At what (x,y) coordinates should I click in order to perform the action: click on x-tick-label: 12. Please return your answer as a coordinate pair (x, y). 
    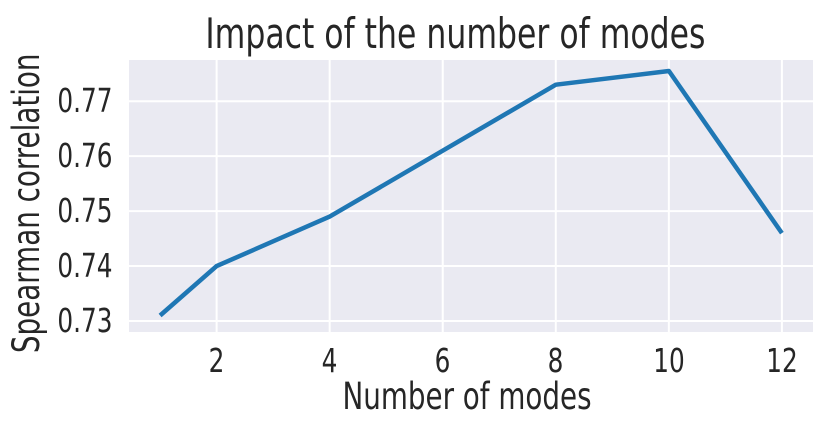
    Looking at the image, I should click on (776, 361).